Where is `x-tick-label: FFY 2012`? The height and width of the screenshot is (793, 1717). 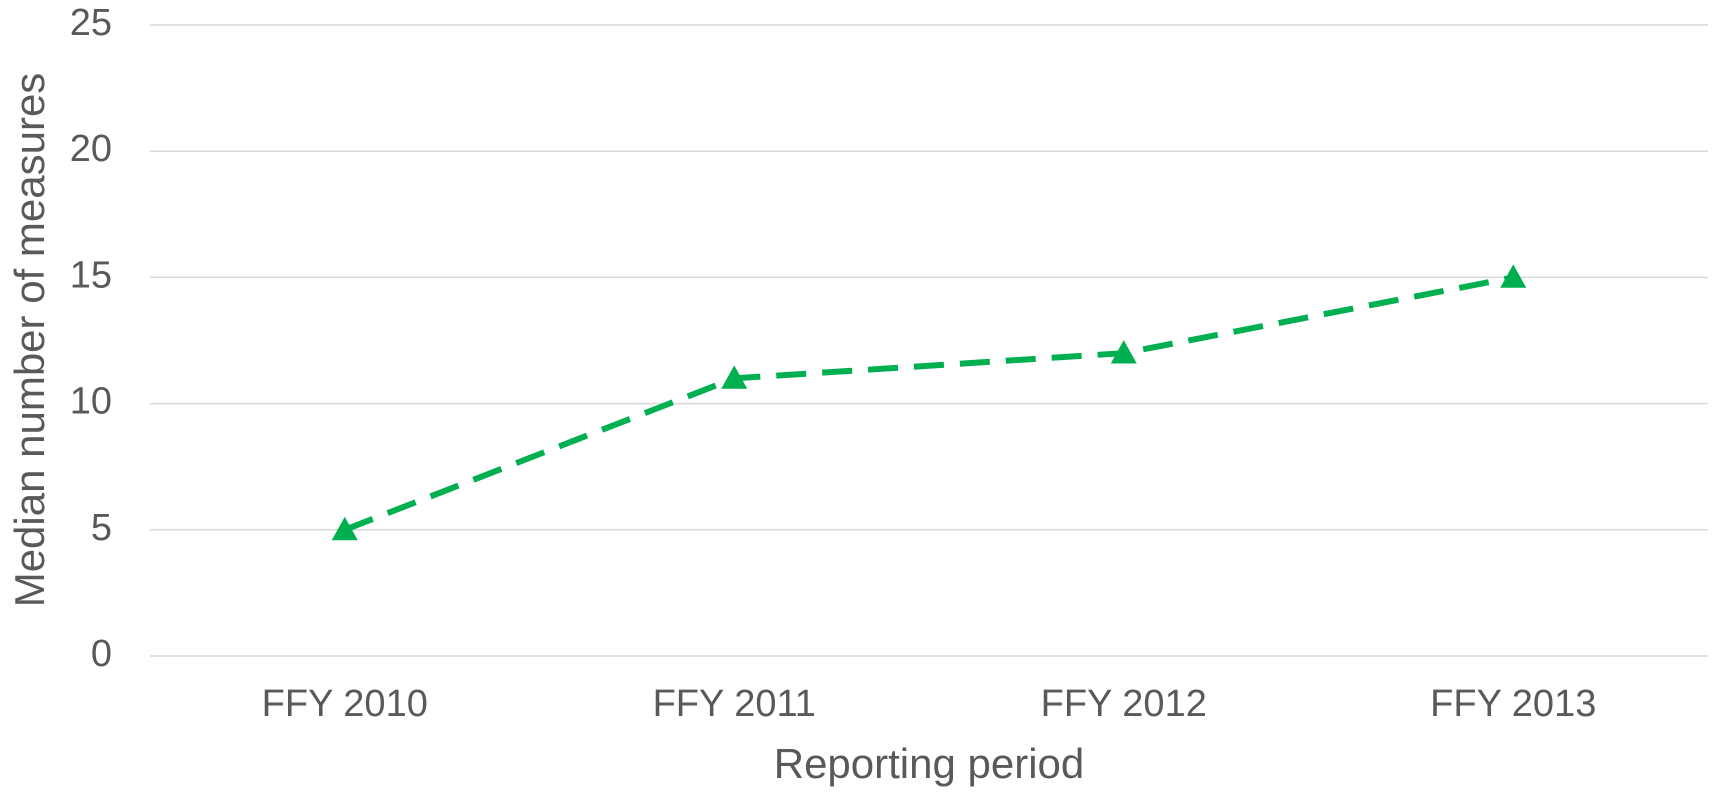
x-tick-label: FFY 2012 is located at coordinates (1124, 704).